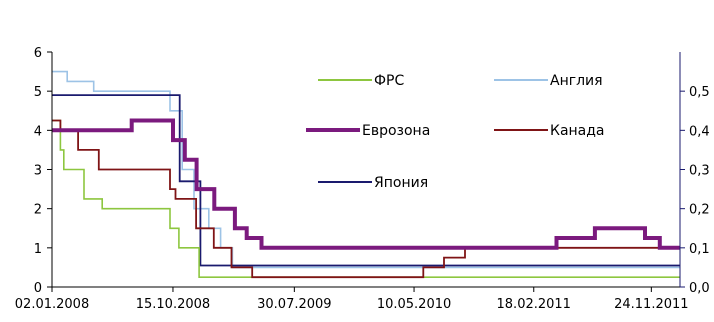 This screenshot has height=322, width=714. Describe the element at coordinates (651, 304) in the screenshot. I see `x-tick-label: 24.11.2011` at that location.